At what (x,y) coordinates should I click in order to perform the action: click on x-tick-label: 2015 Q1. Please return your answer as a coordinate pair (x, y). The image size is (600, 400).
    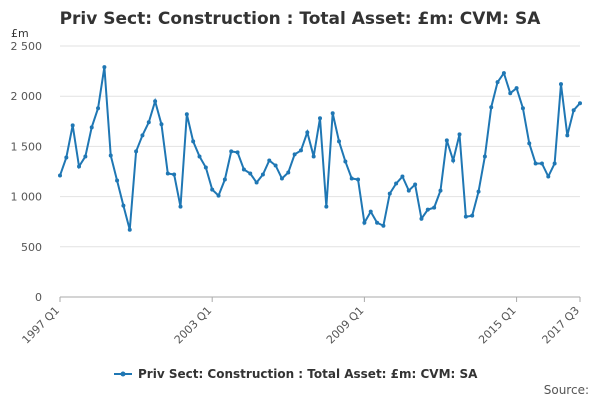
    Looking at the image, I should click on (497, 325).